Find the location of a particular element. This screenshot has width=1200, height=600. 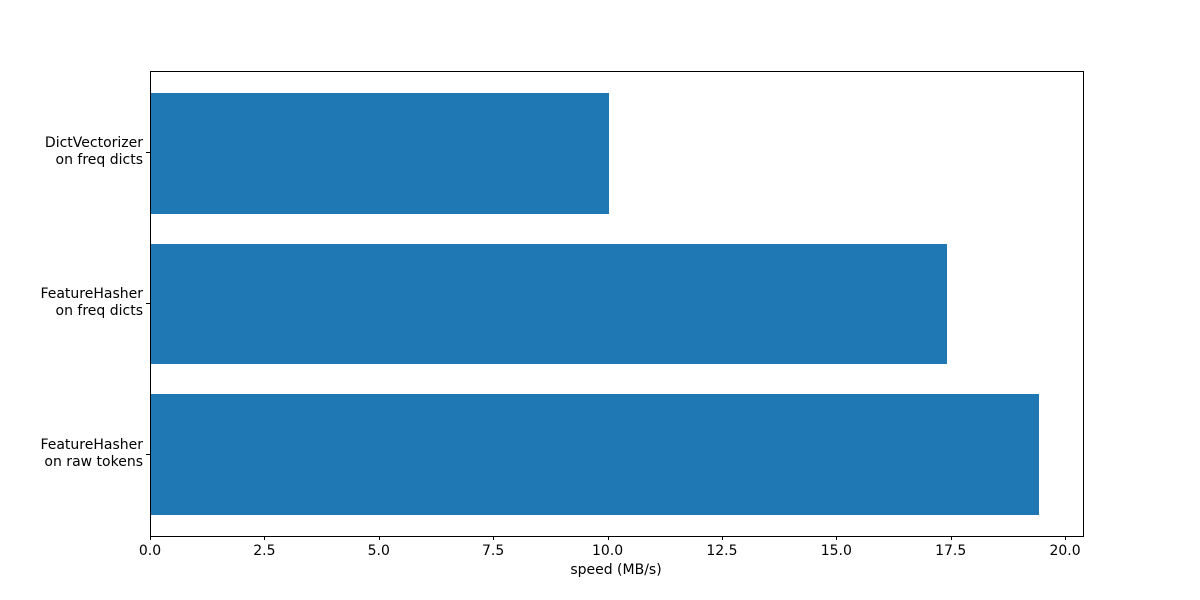

x-tick-label: 17.5 is located at coordinates (951, 551).